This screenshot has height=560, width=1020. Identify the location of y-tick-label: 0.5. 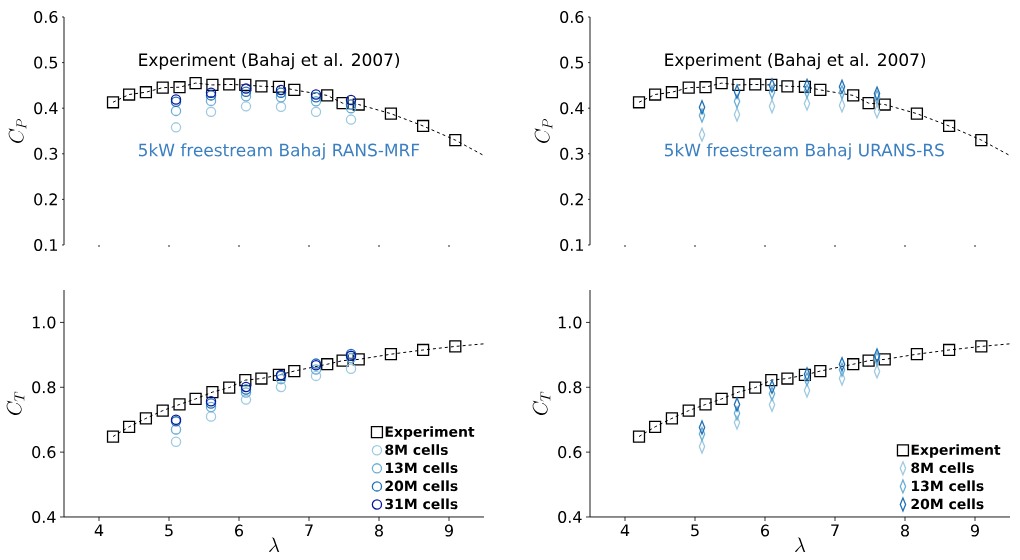
(572, 62).